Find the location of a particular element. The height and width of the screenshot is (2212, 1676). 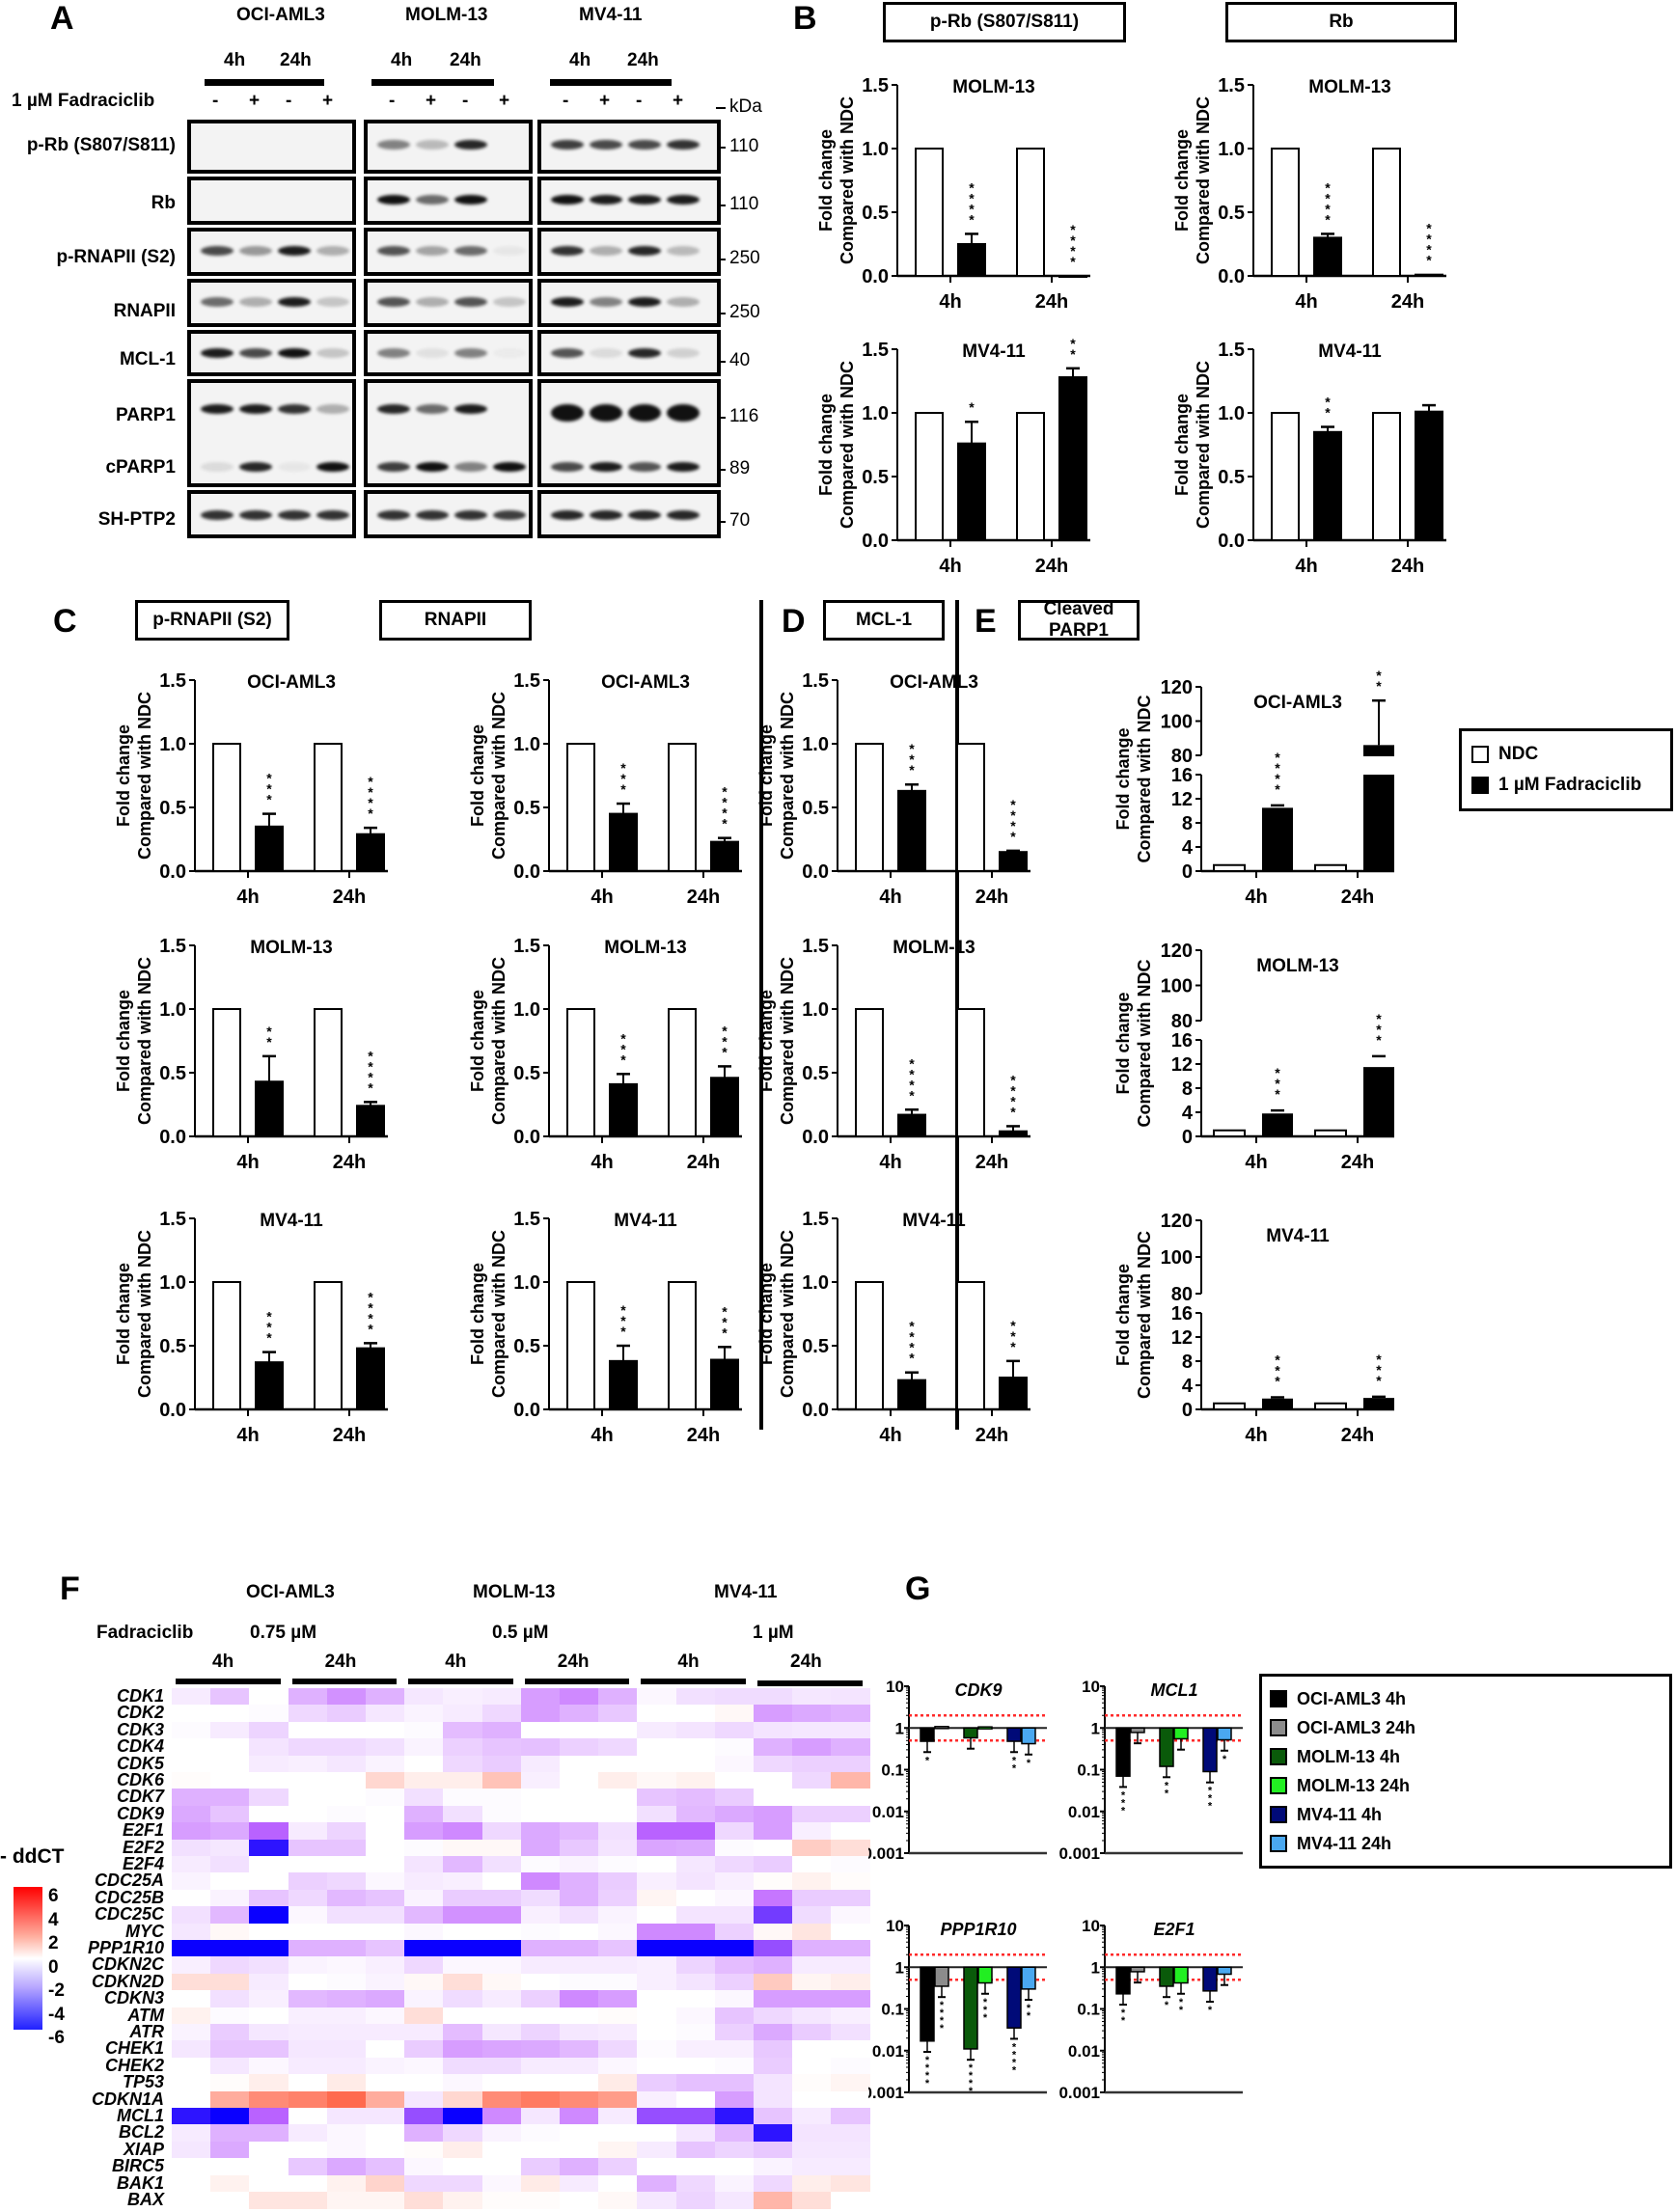

gene-label: CDK9 is located at coordinates (140, 1813).